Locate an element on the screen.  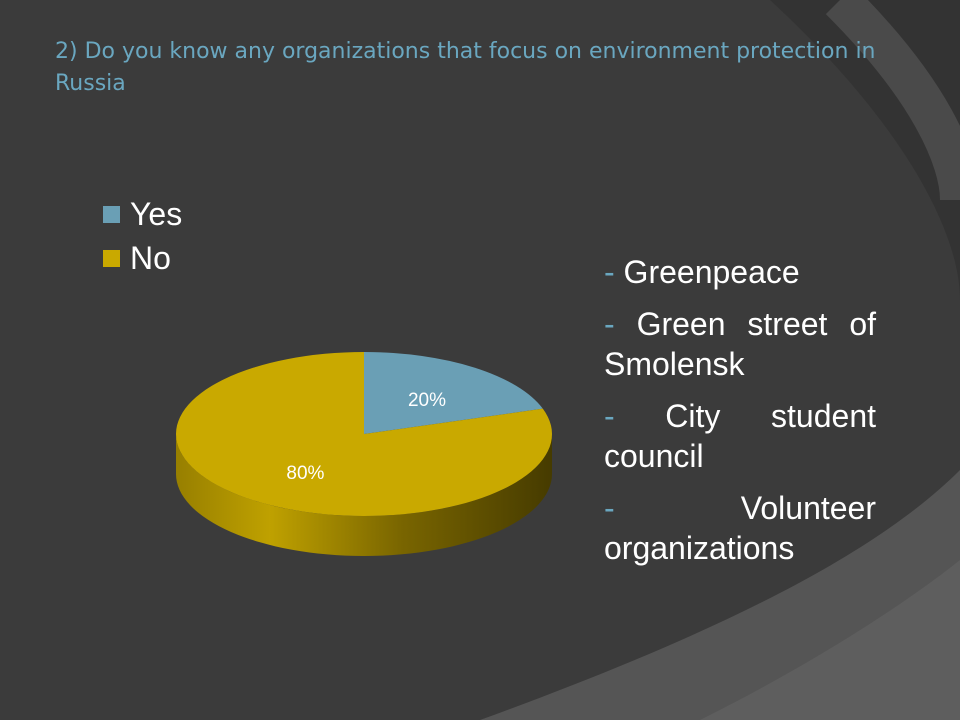
org-item: - Volunteer organizations is located at coordinates (740, 528).